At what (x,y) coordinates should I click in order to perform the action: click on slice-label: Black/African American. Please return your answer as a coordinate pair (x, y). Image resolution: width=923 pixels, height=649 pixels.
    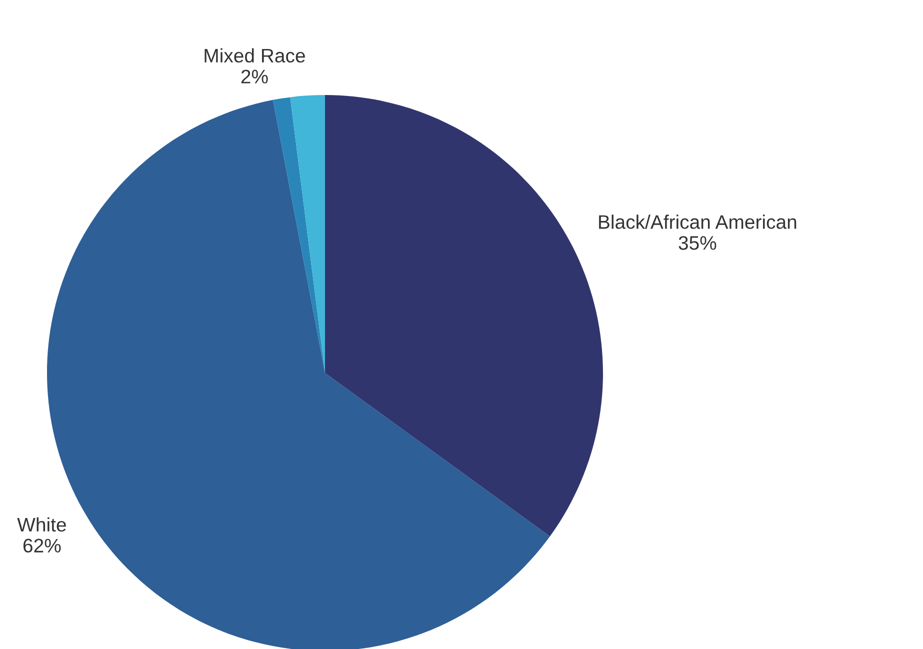
    Looking at the image, I should click on (697, 221).